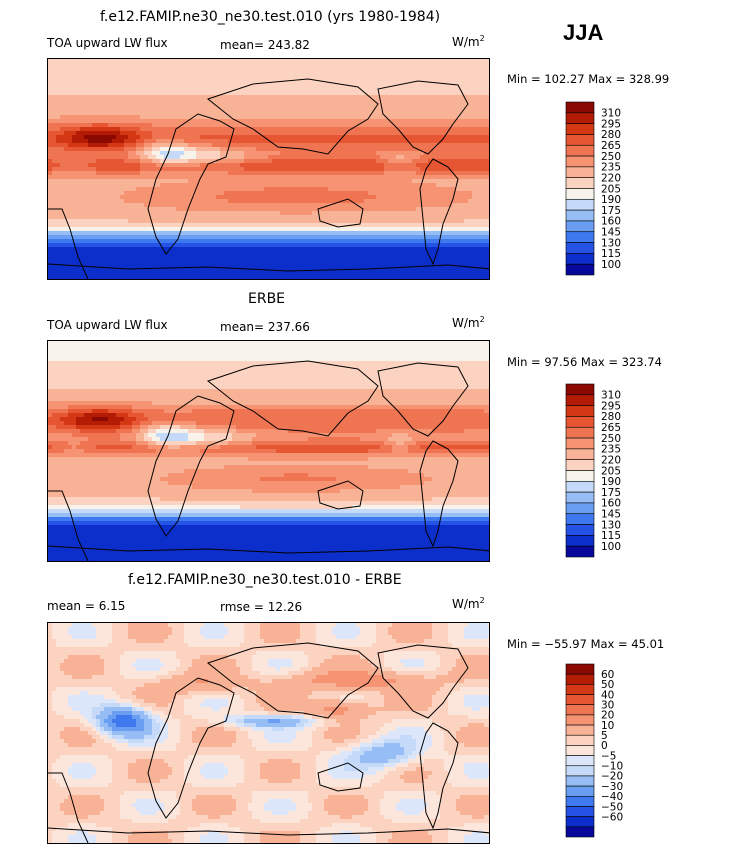 This screenshot has width=733, height=849. What do you see at coordinates (607, 706) in the screenshot?
I see `colorbar-tick-label: 30` at bounding box center [607, 706].